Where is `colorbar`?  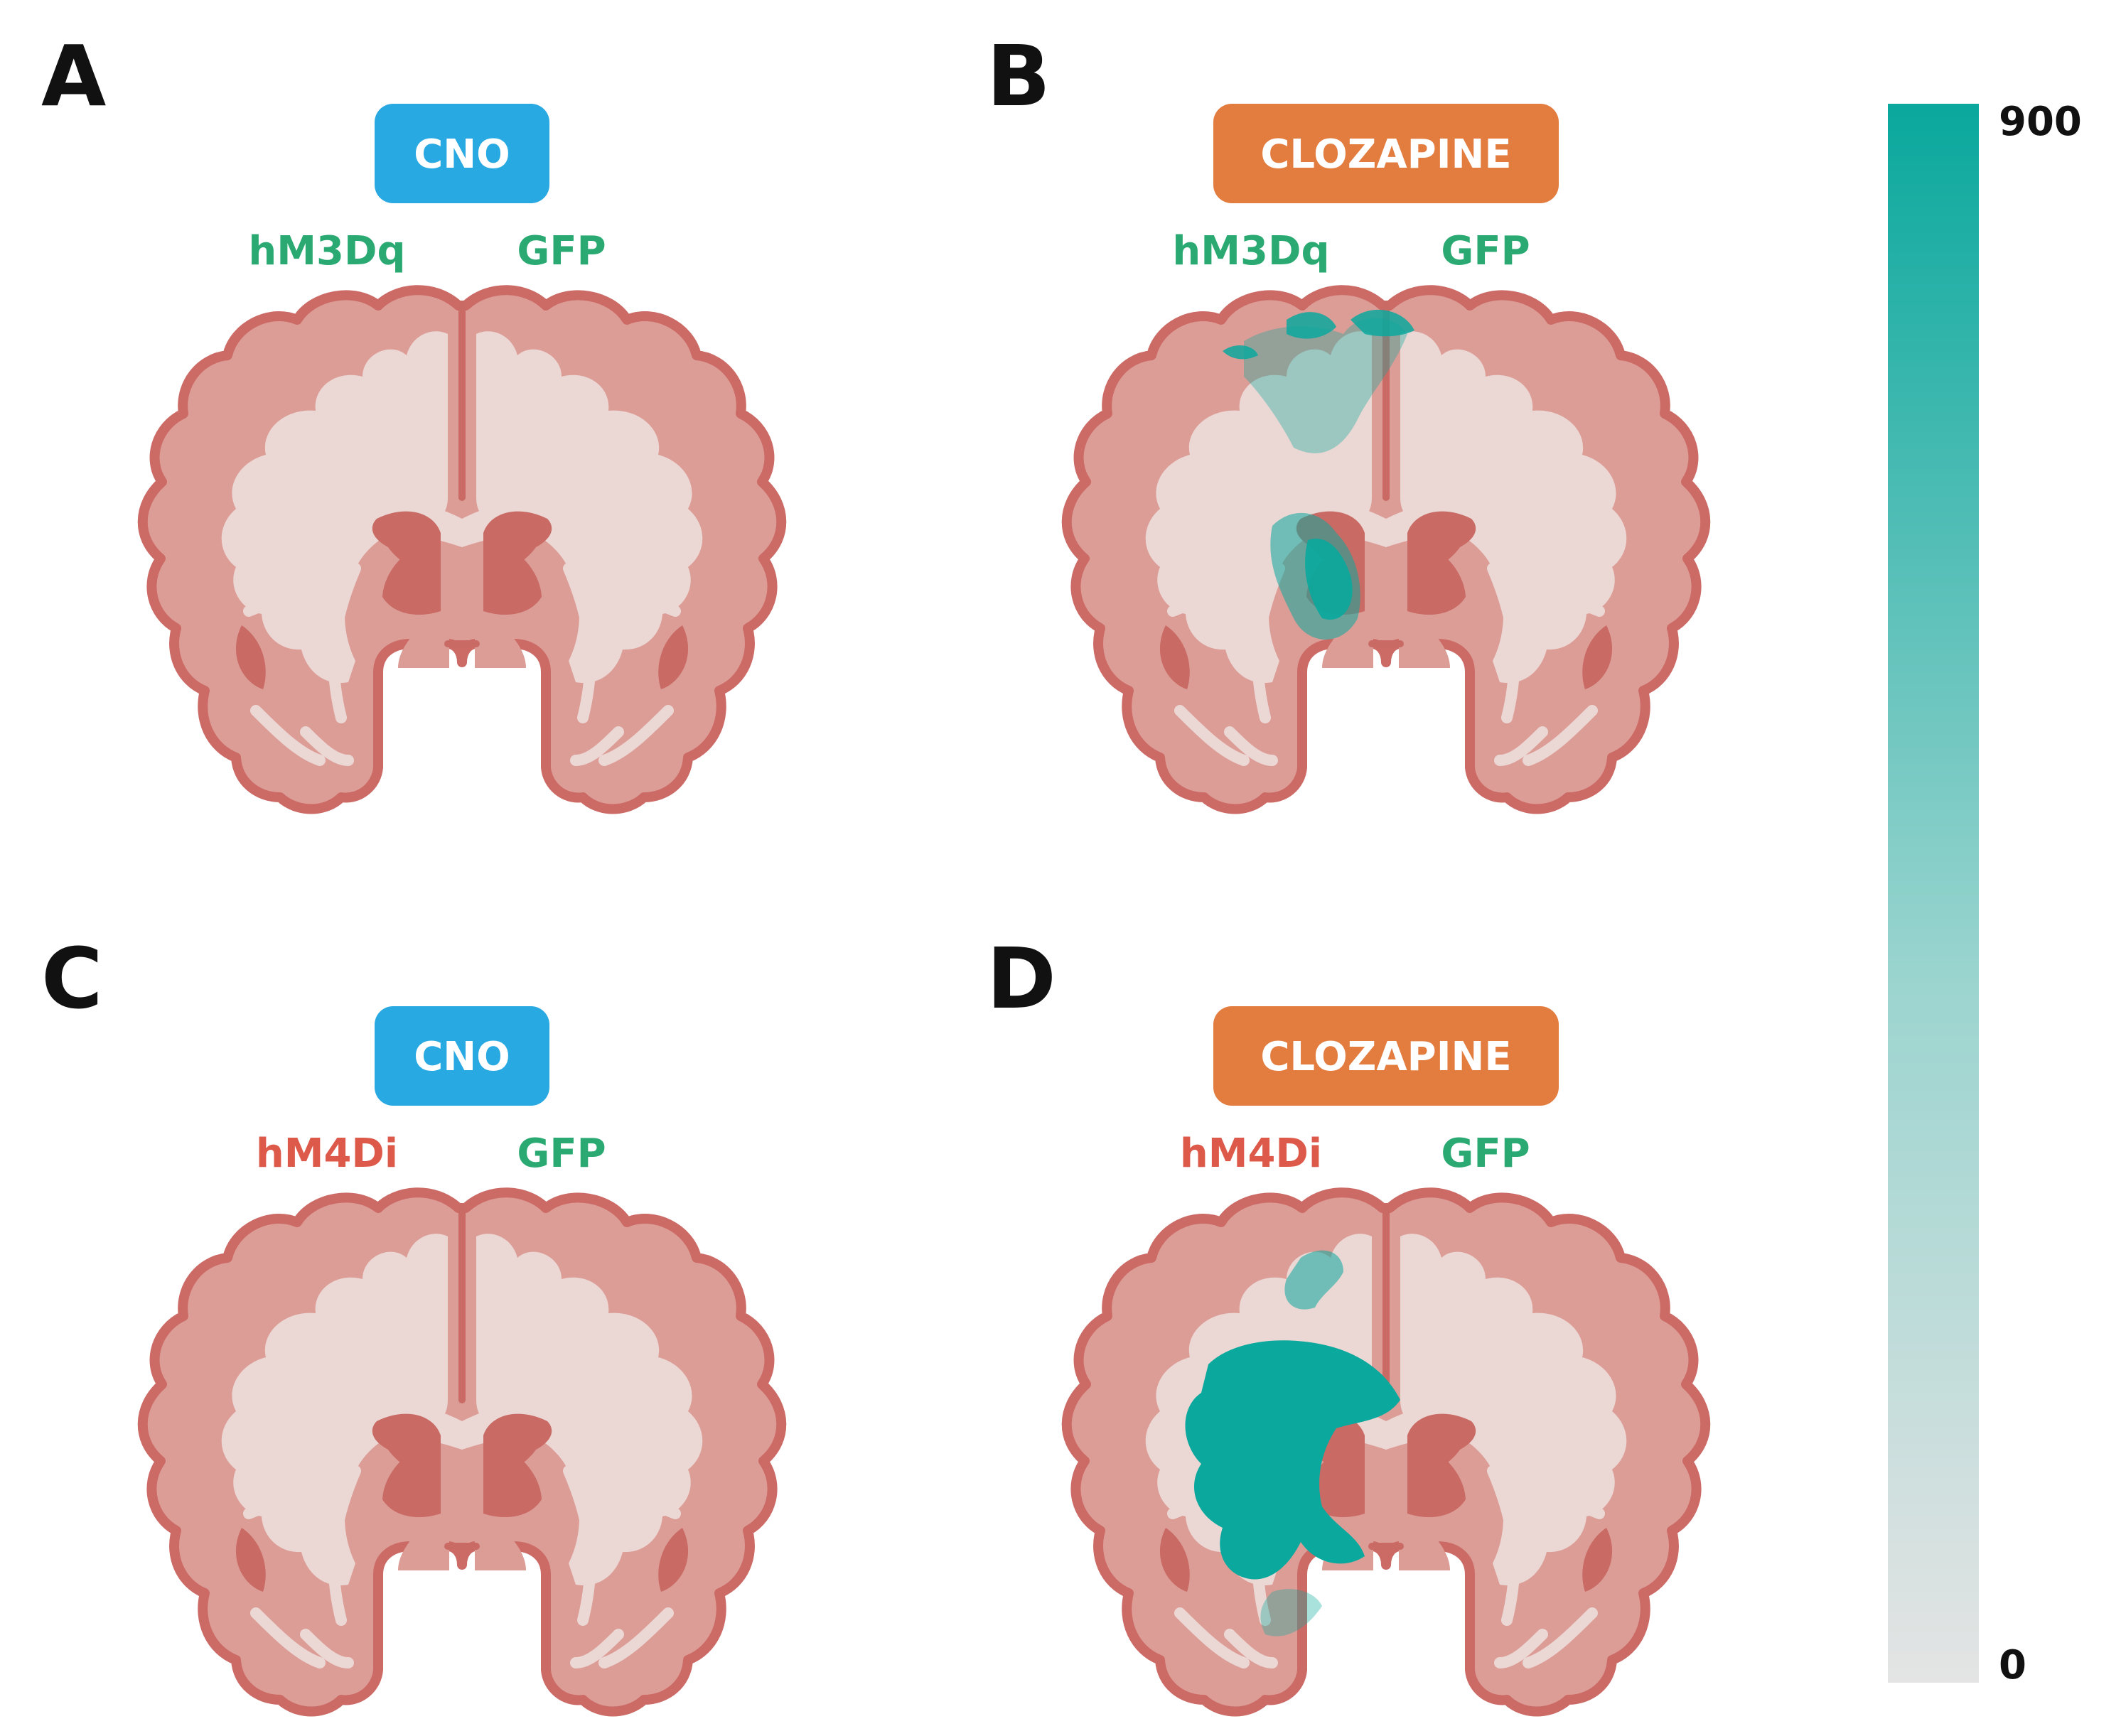
colorbar is located at coordinates (1933, 893).